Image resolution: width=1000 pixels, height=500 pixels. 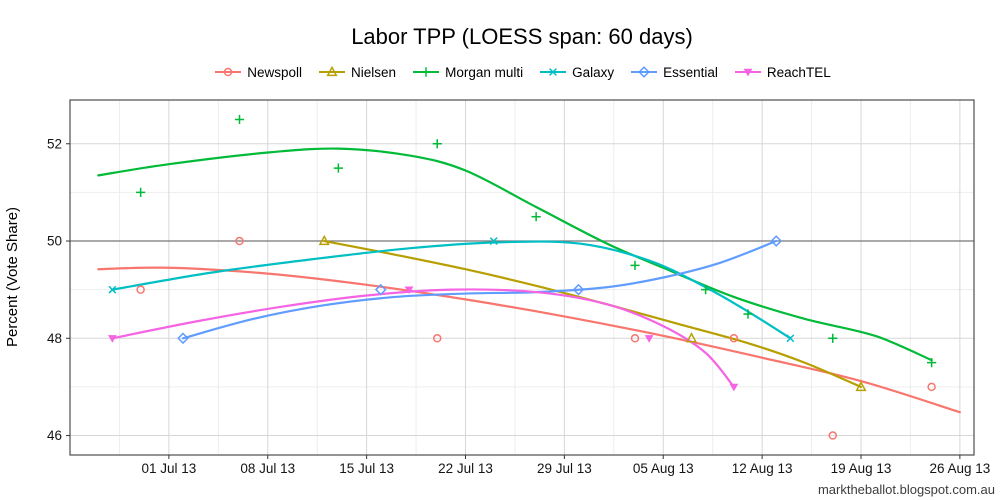 What do you see at coordinates (366, 468) in the screenshot?
I see `x-tick-label: 15 Jul 13` at bounding box center [366, 468].